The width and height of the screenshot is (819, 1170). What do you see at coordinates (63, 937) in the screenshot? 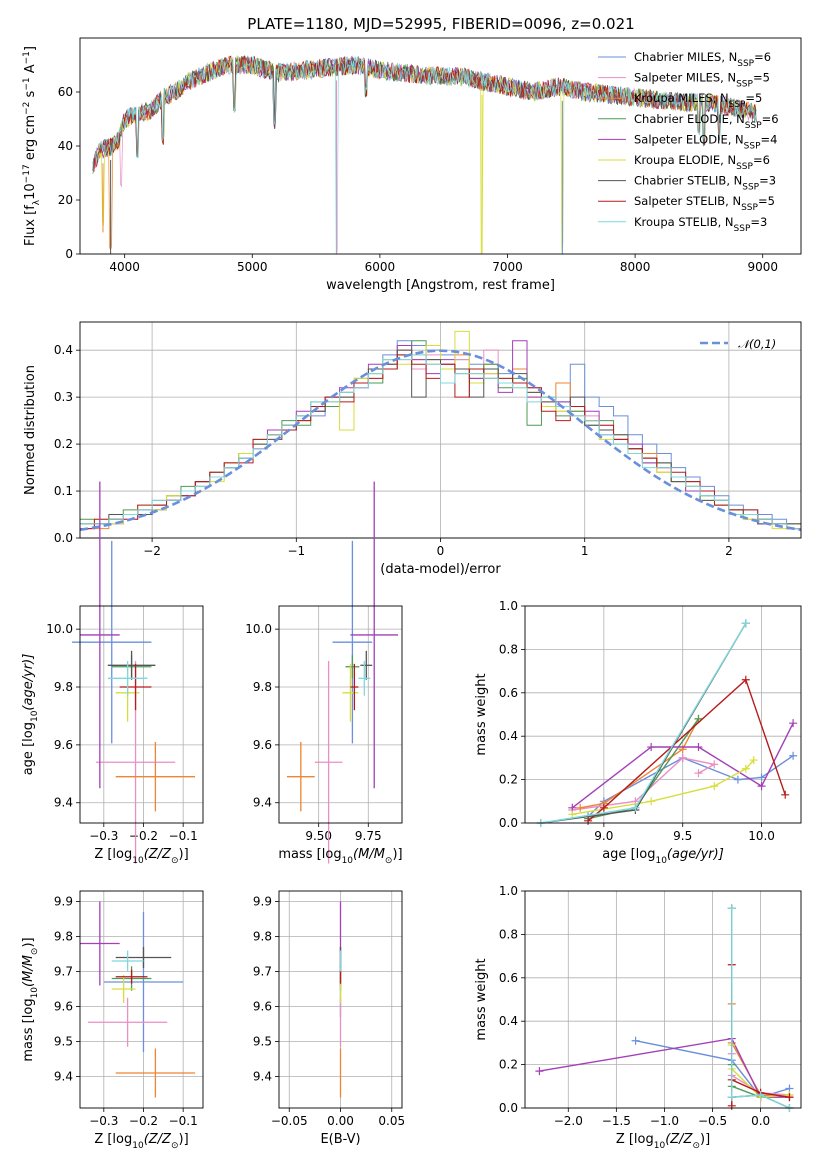
I see `y-tick-label: 9.8` at bounding box center [63, 937].